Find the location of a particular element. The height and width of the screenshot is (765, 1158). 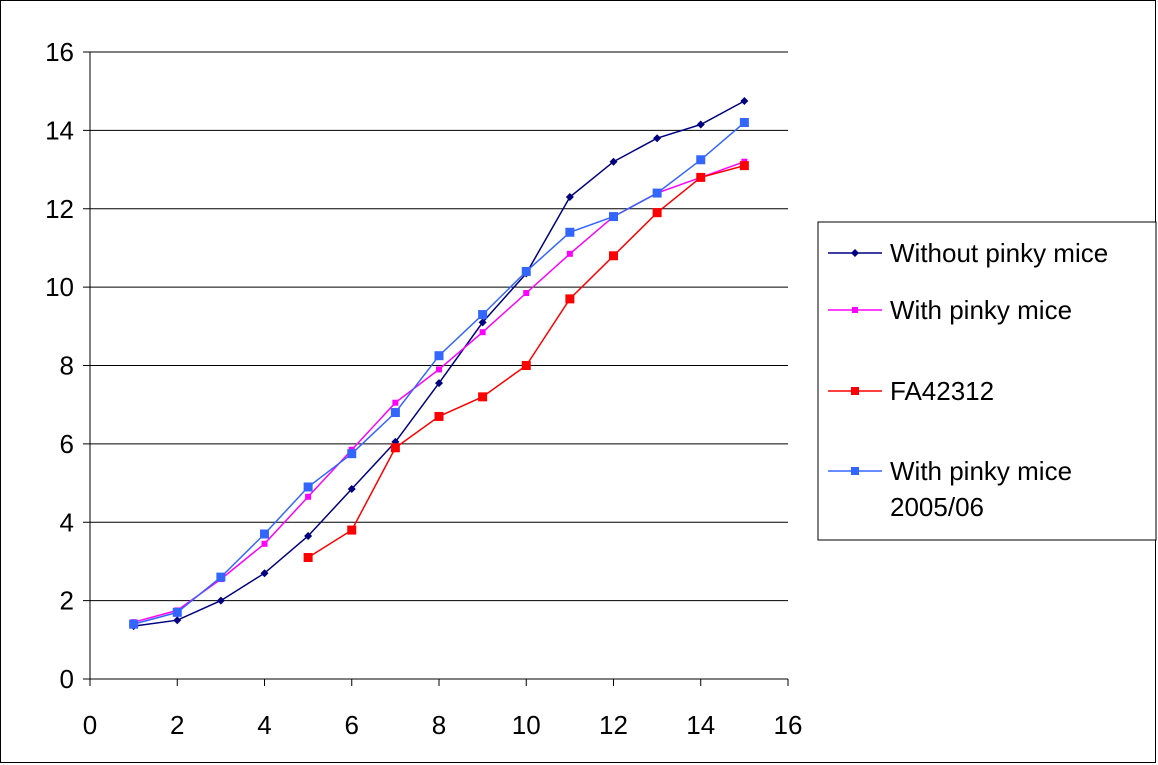

legend-box is located at coordinates (987, 381).